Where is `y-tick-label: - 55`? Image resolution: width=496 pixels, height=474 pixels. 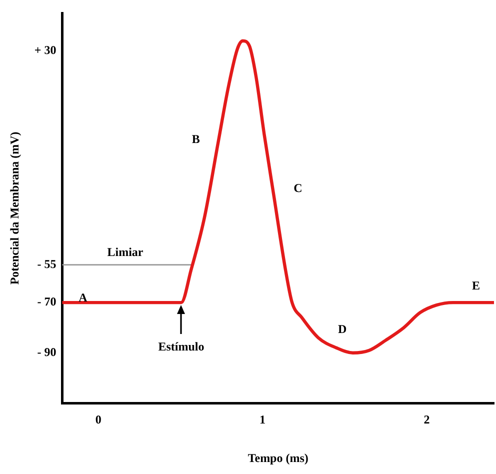 y-tick-label: - 55 is located at coordinates (46, 263).